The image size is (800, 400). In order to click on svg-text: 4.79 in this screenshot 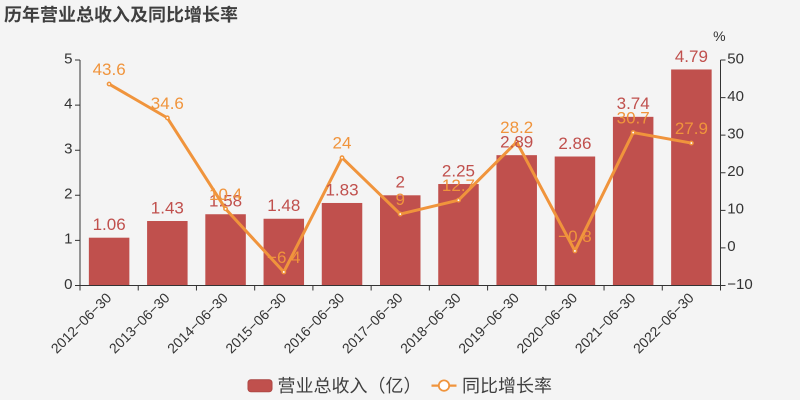, I will do `click(691, 56)`.